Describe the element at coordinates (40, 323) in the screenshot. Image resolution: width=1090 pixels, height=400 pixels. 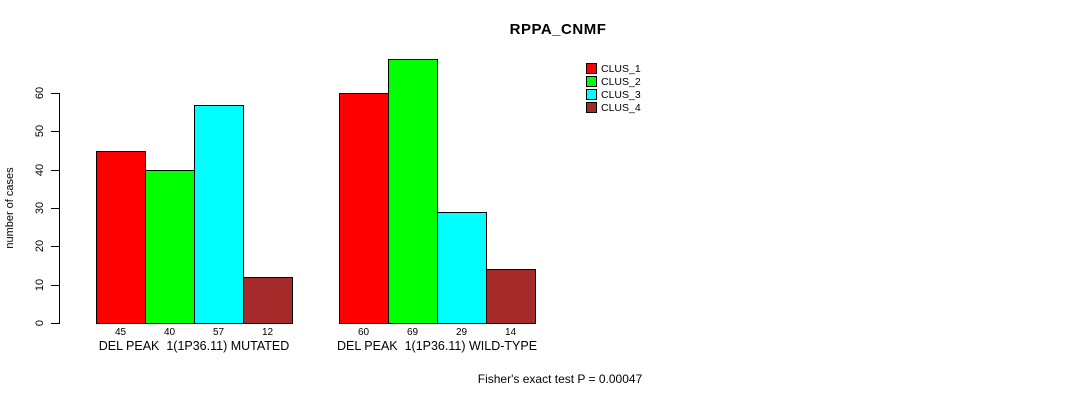
I see `y-tick-label: 0` at that location.